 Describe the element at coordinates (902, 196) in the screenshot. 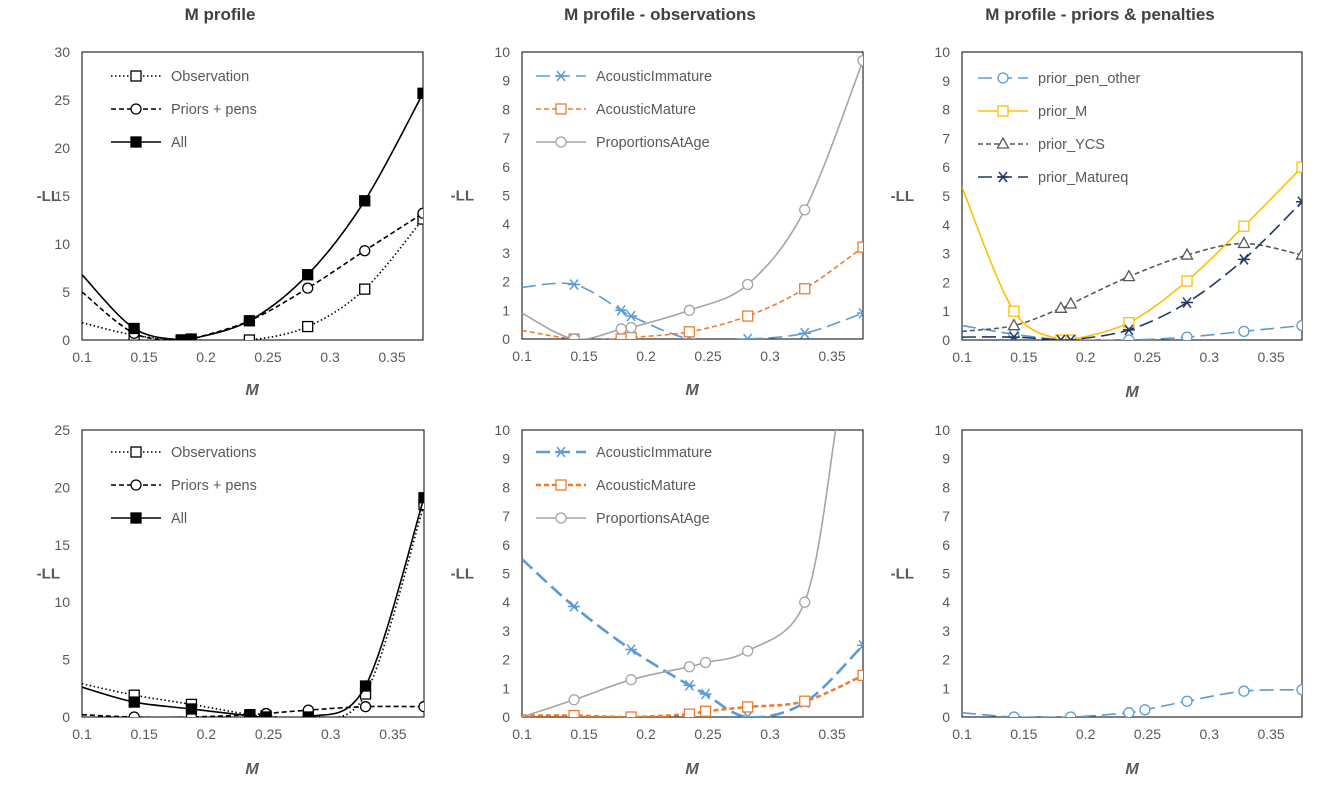

I see `y-axis-label: -LL` at that location.